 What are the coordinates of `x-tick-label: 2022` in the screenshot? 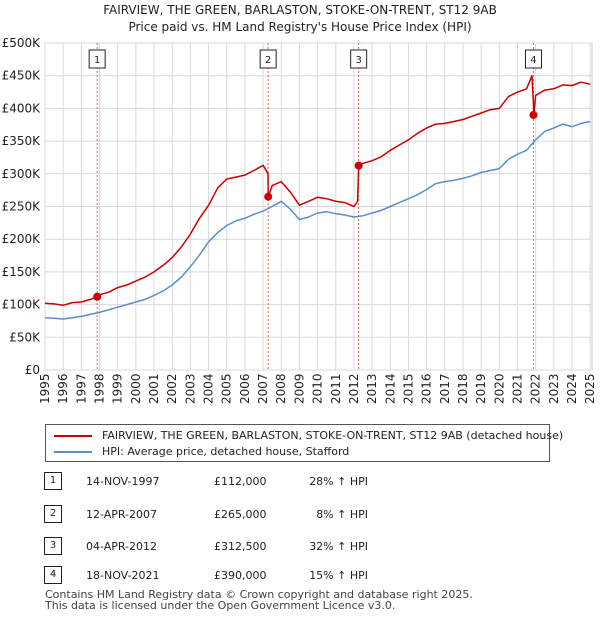 It's located at (536, 388).